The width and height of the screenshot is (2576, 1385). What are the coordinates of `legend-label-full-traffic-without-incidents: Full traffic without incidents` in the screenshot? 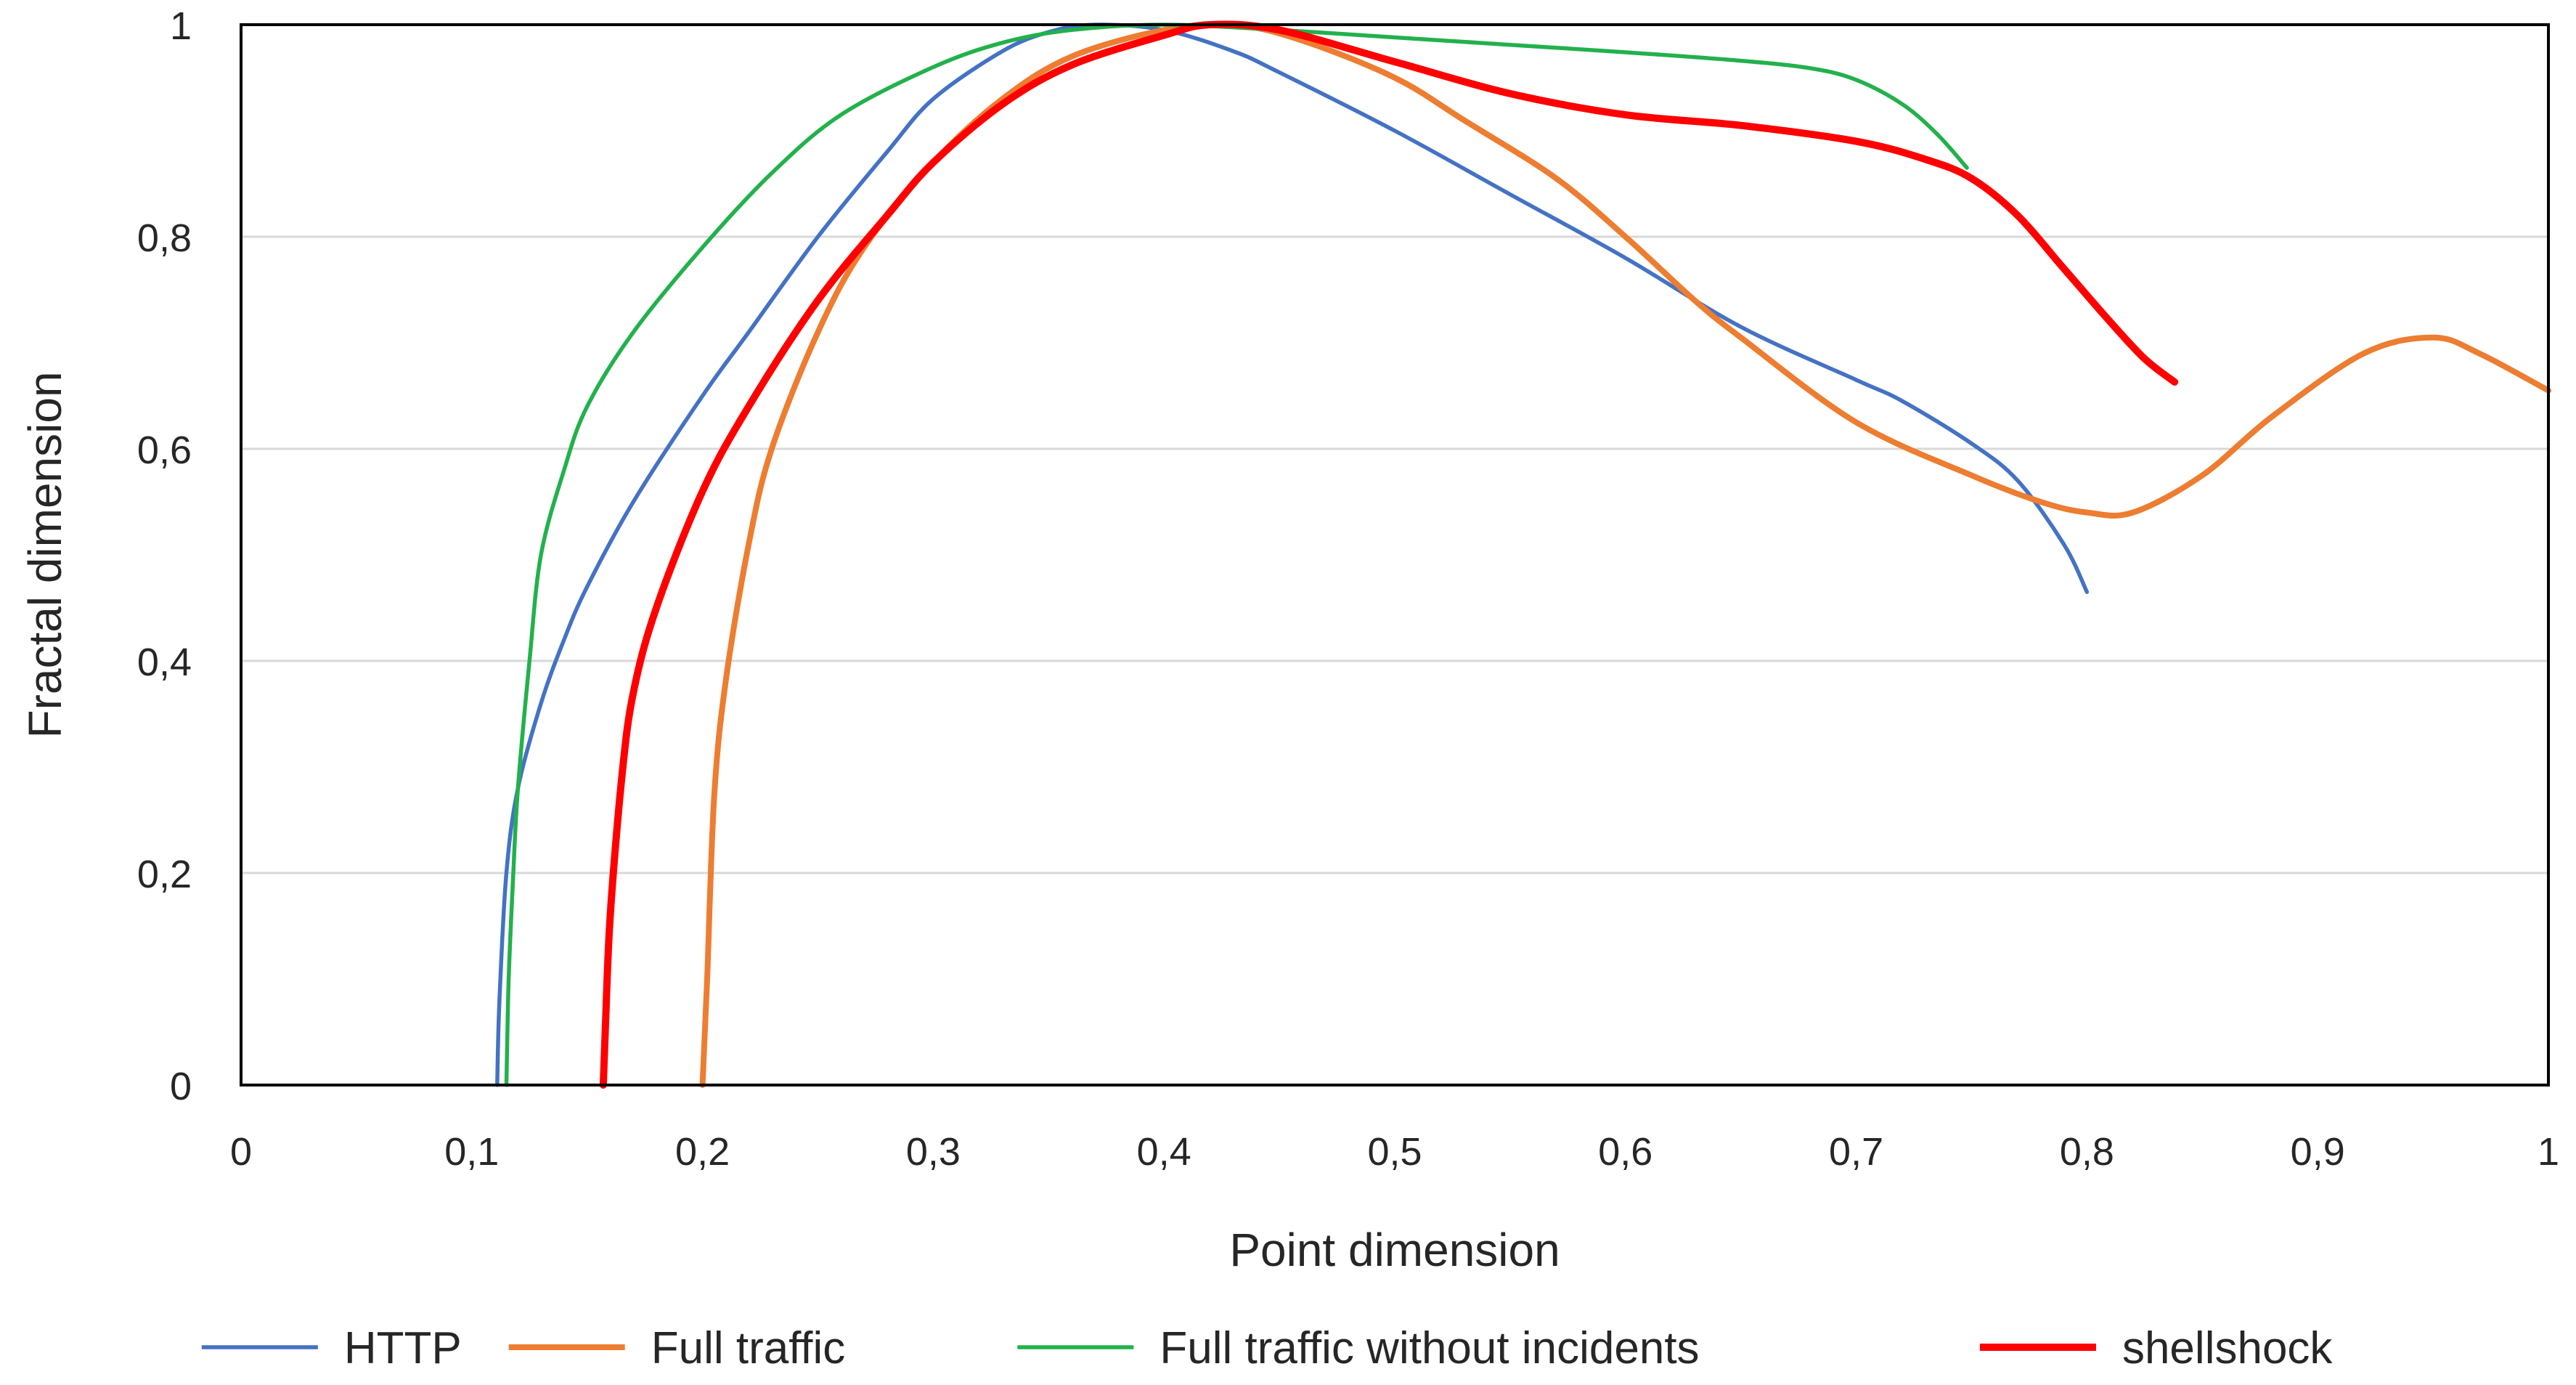 It's located at (1429, 1348).